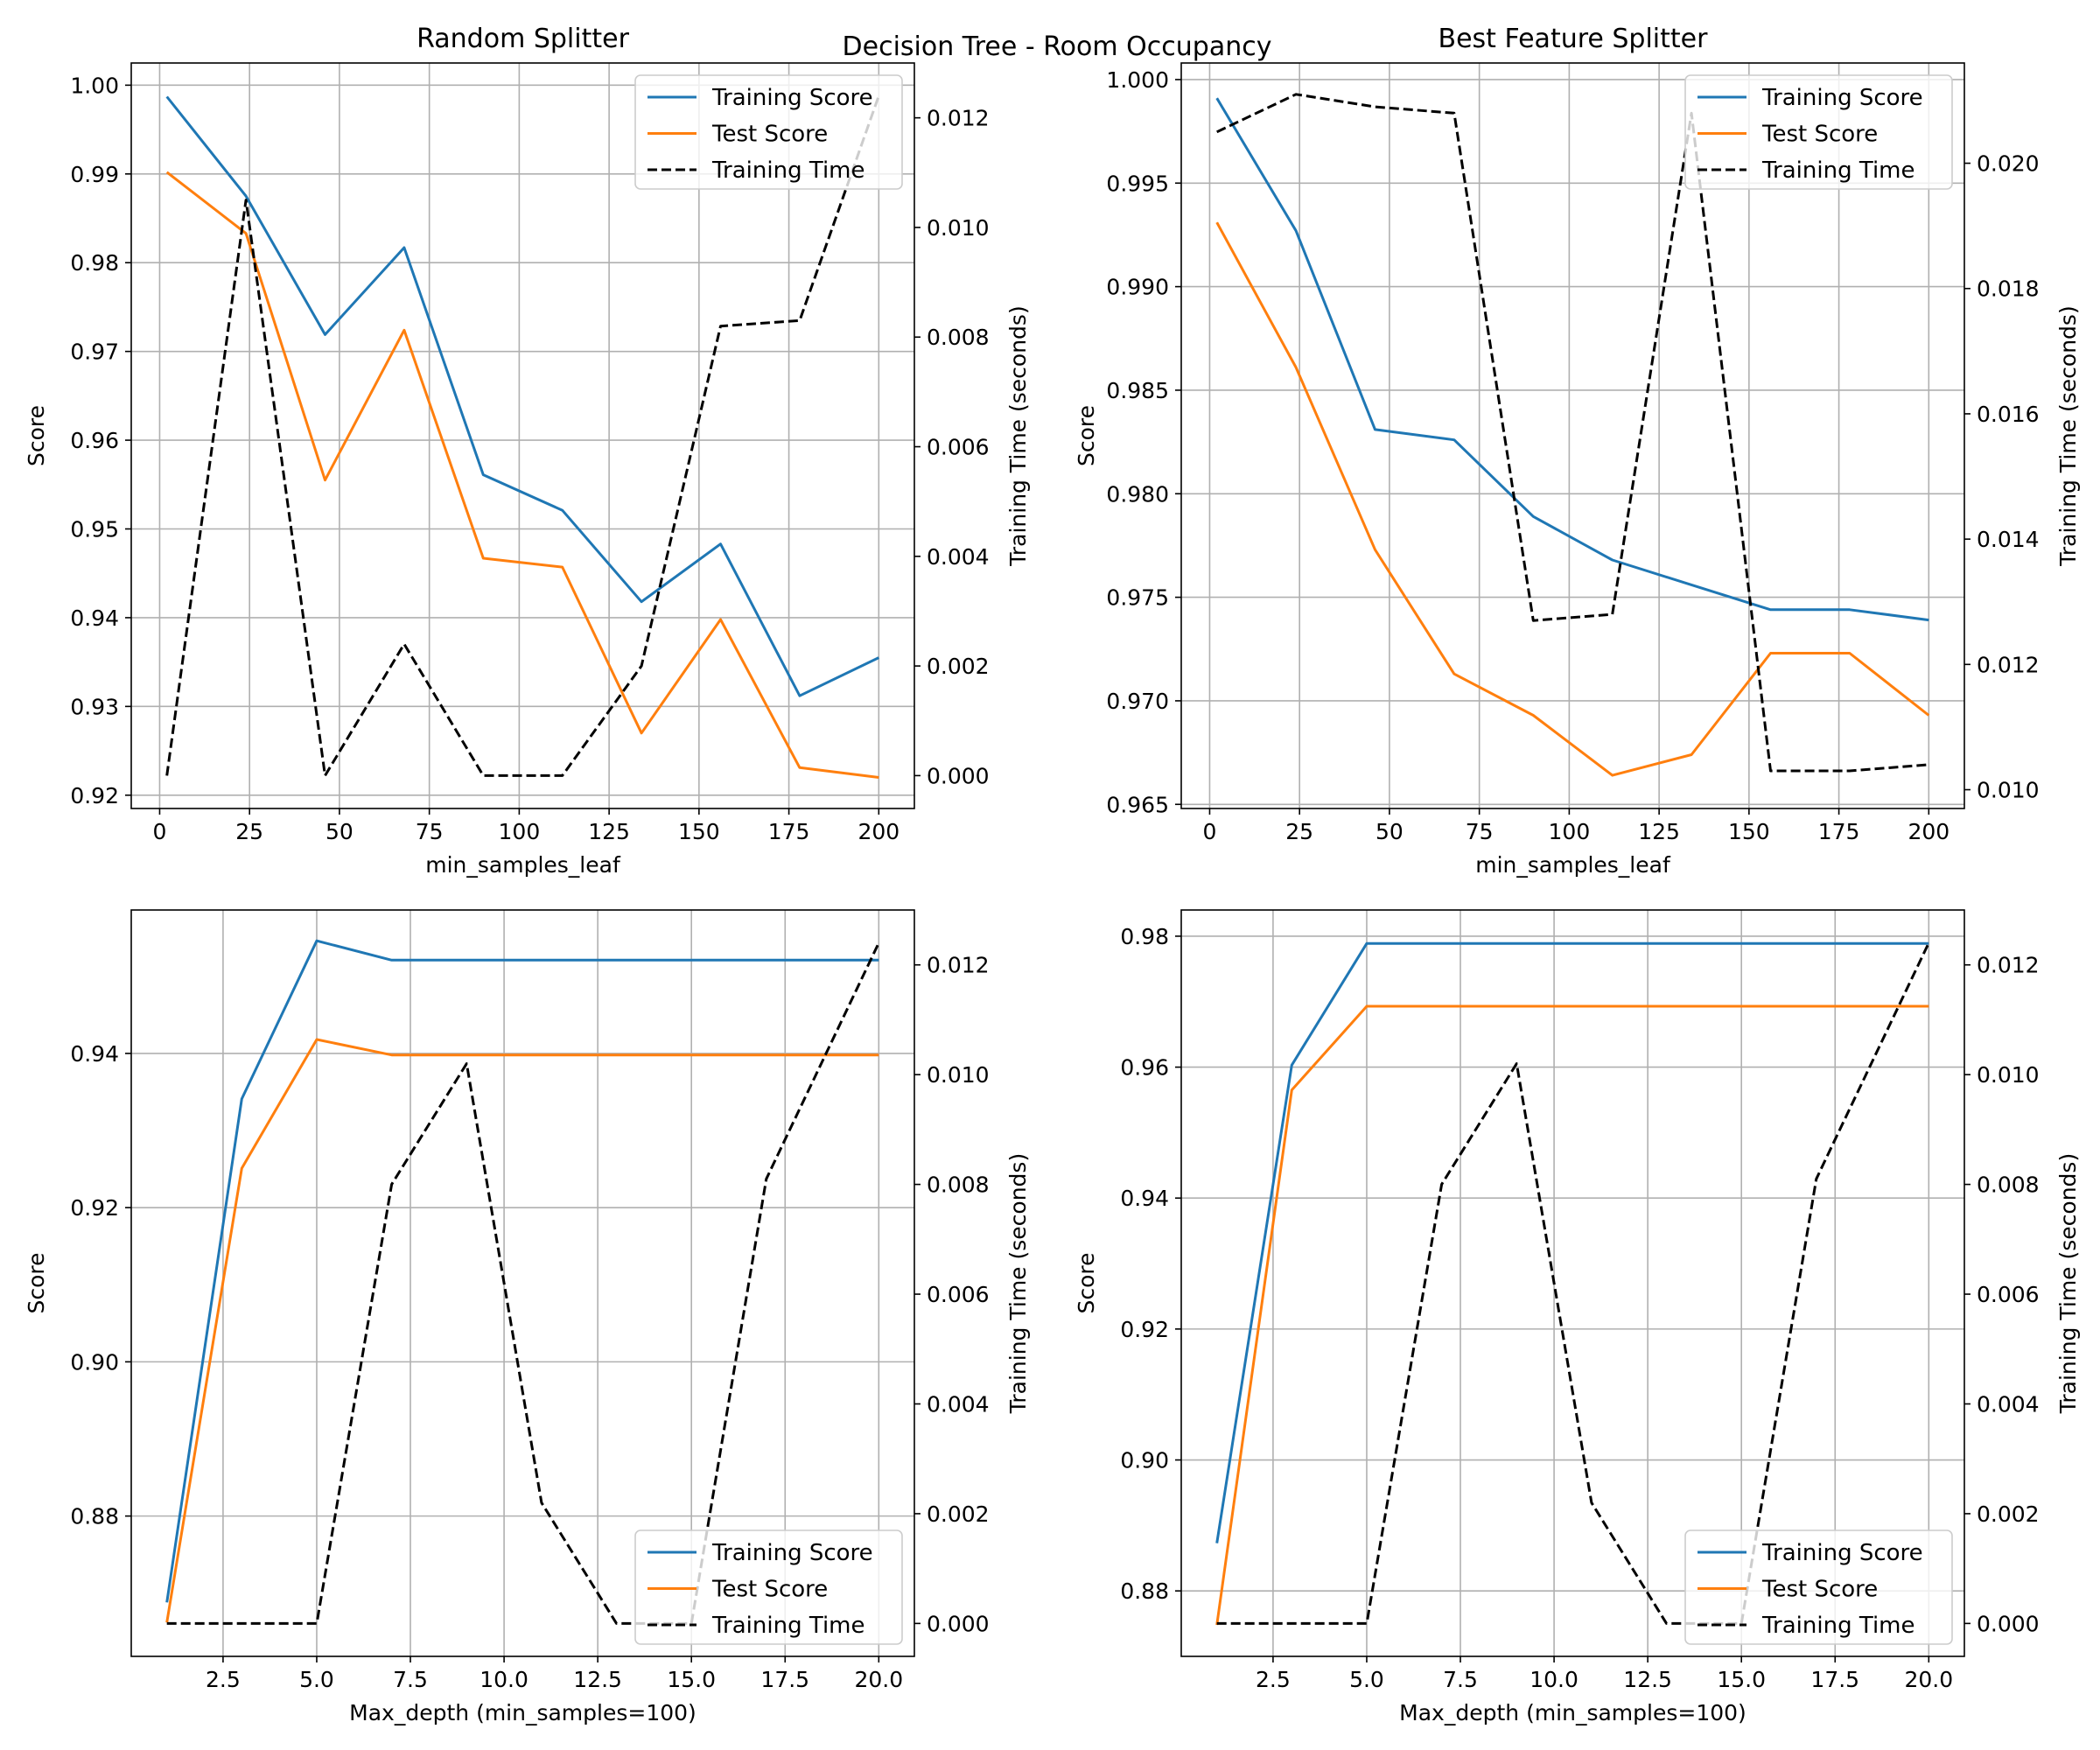  Describe the element at coordinates (1366, 1679) in the screenshot. I see `x-tick-label: 5.0` at that location.